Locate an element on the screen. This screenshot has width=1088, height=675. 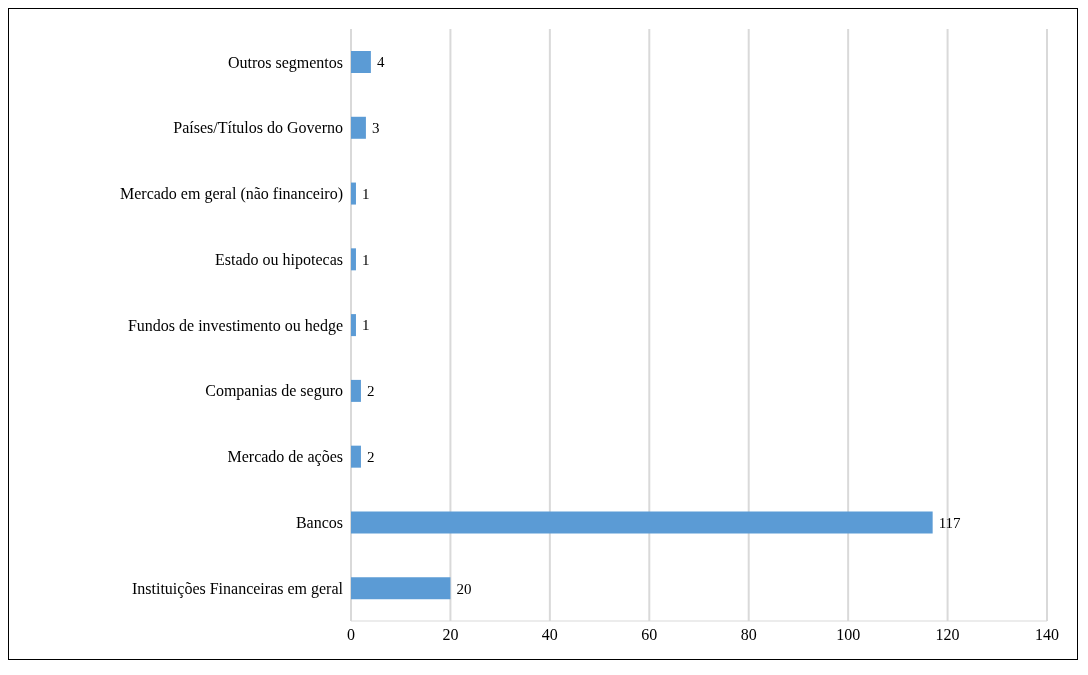
x-tick-label: 0 is located at coordinates (351, 635).